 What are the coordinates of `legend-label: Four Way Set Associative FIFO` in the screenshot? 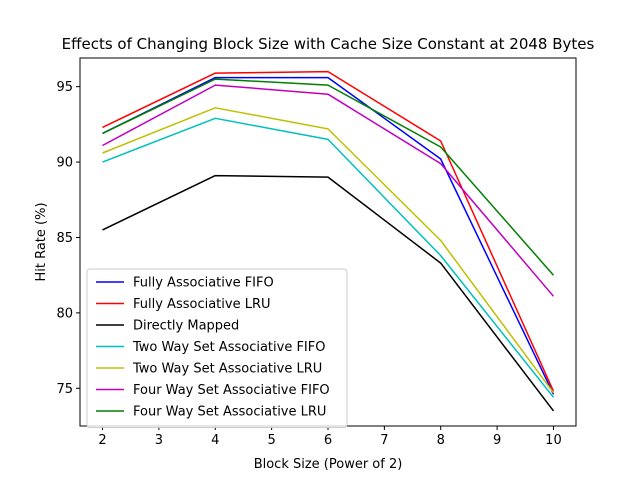 It's located at (231, 390).